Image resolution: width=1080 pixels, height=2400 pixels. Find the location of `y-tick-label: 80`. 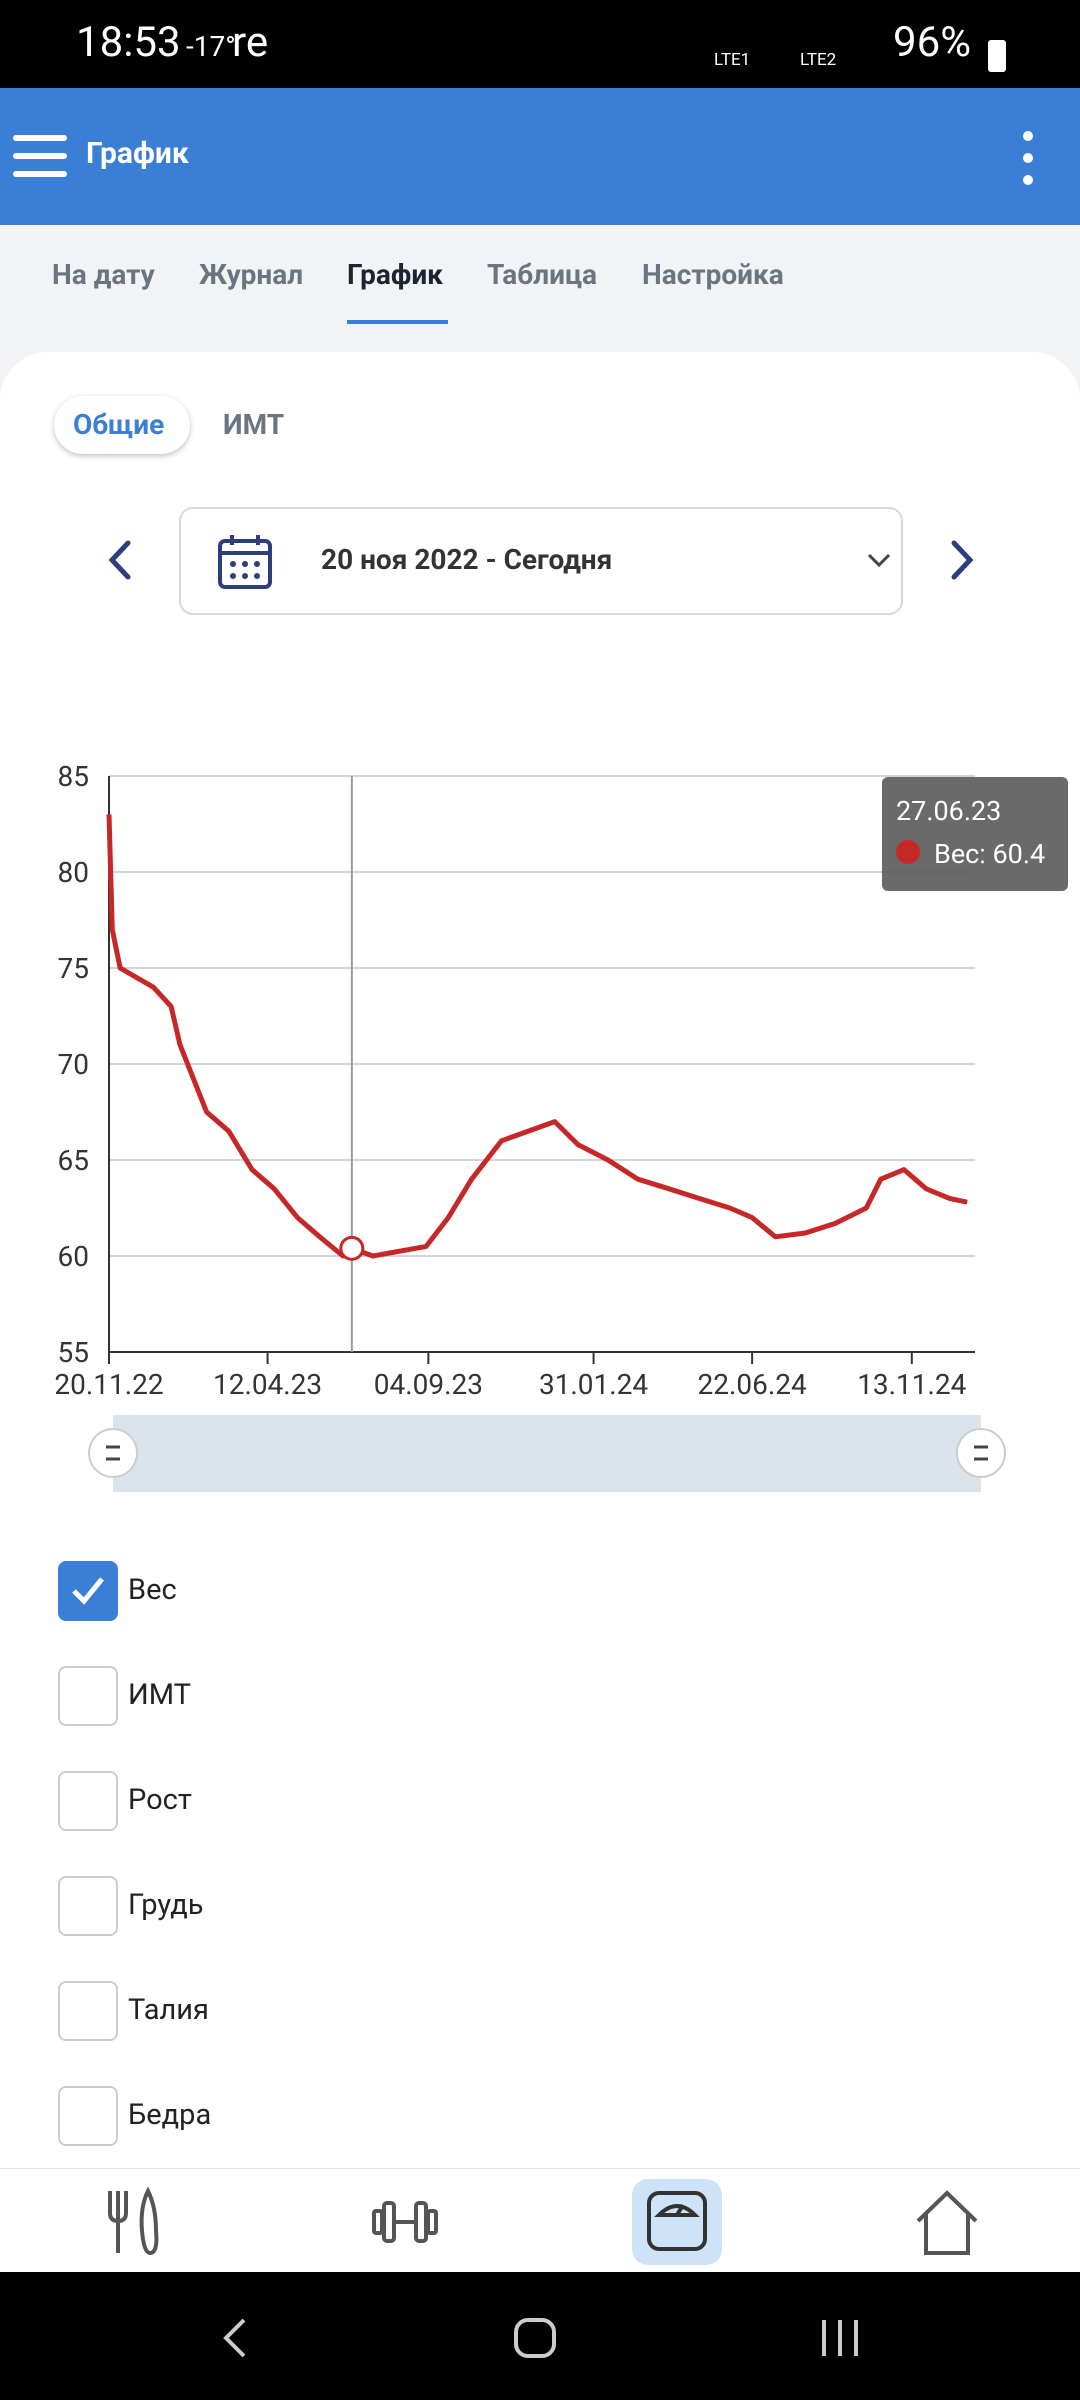

y-tick-label: 80 is located at coordinates (73, 872).